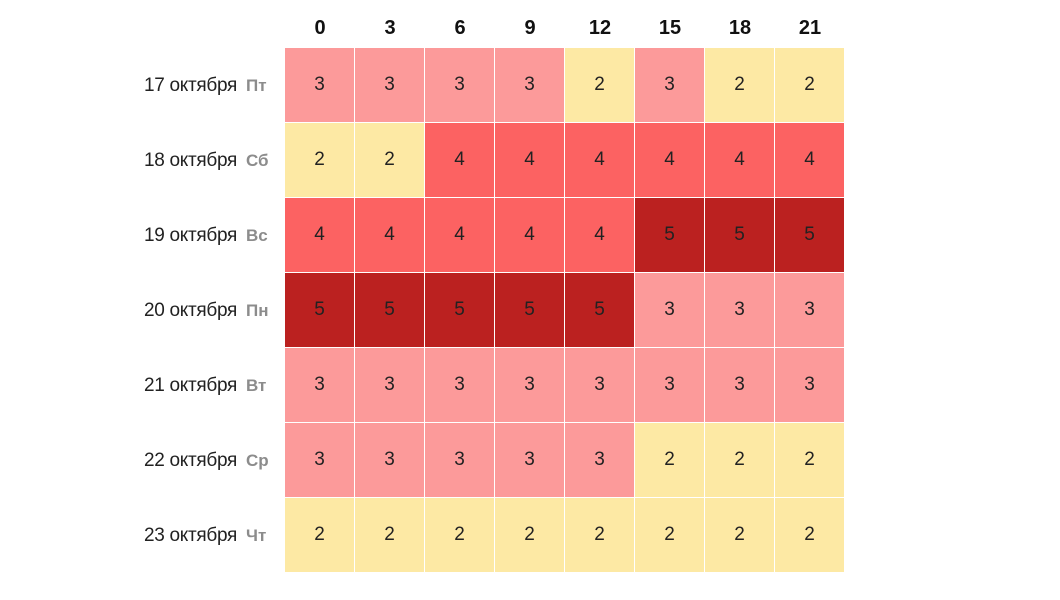 The height and width of the screenshot is (600, 1060). I want to click on row-header: 22 октября Ср, so click(170, 460).